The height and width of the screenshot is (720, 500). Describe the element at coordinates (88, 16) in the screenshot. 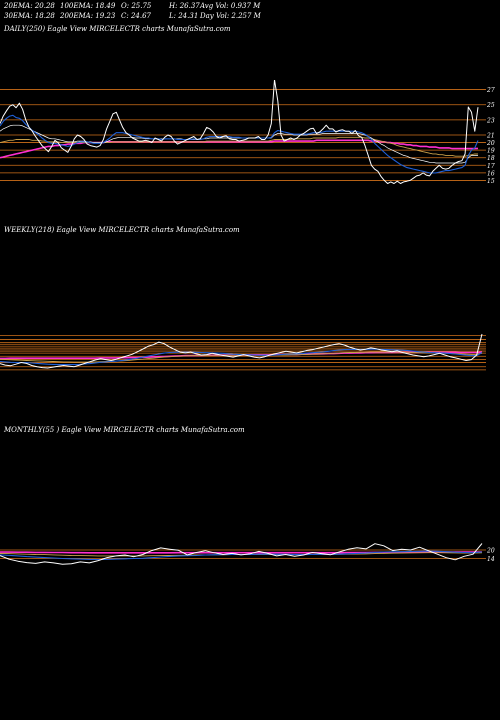

I see `stat-200ema: 200EMA: 19.23` at that location.